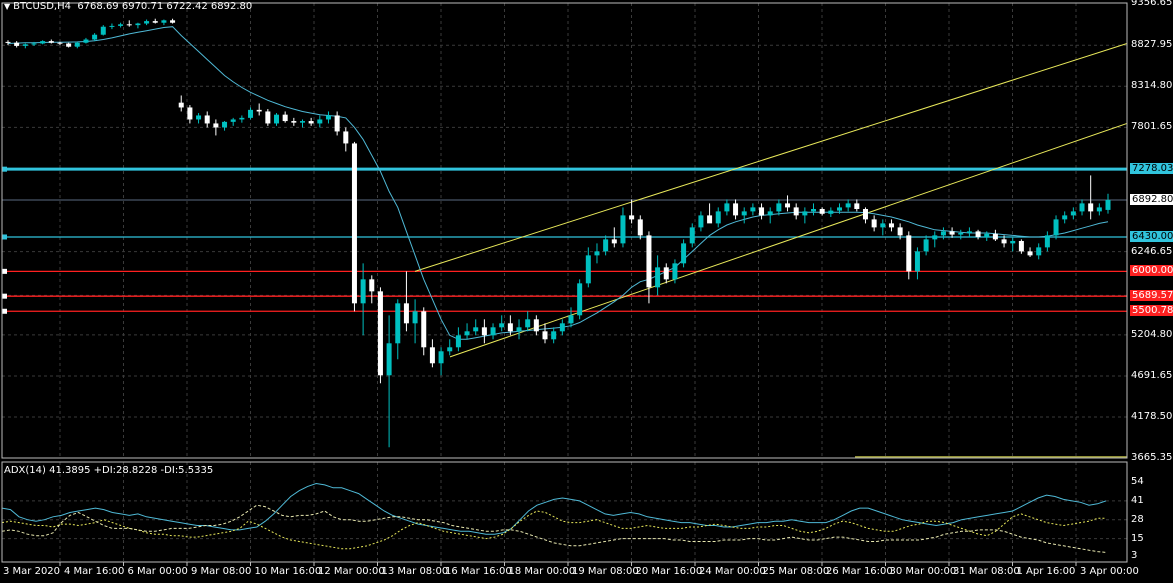 The width and height of the screenshot is (1173, 583). What do you see at coordinates (1151, 296) in the screenshot?
I see `level-price-tag: 5689.57` at bounding box center [1151, 296].